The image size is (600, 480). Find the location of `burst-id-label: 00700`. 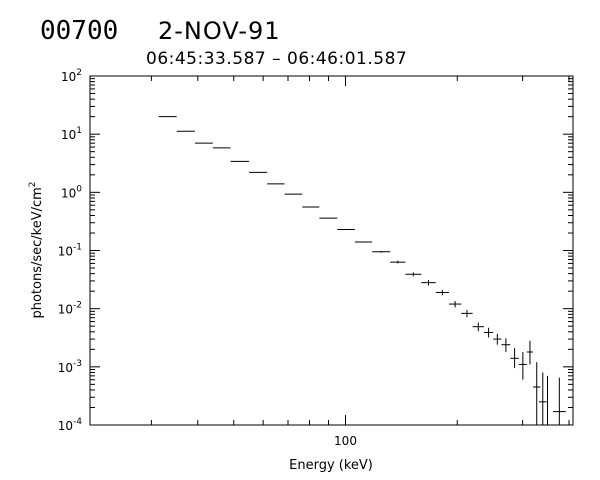

burst-id-label: 00700 is located at coordinates (79, 31).